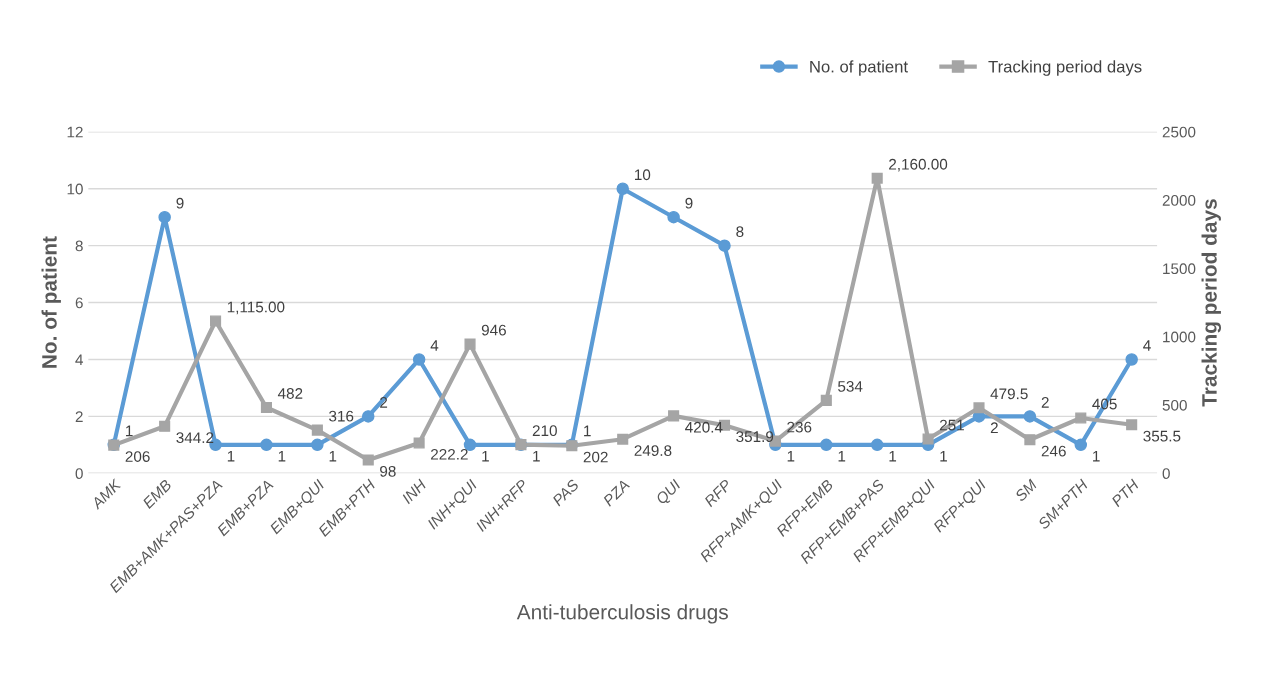  What do you see at coordinates (449, 454) in the screenshot?
I see `data-label: 222.2` at bounding box center [449, 454].